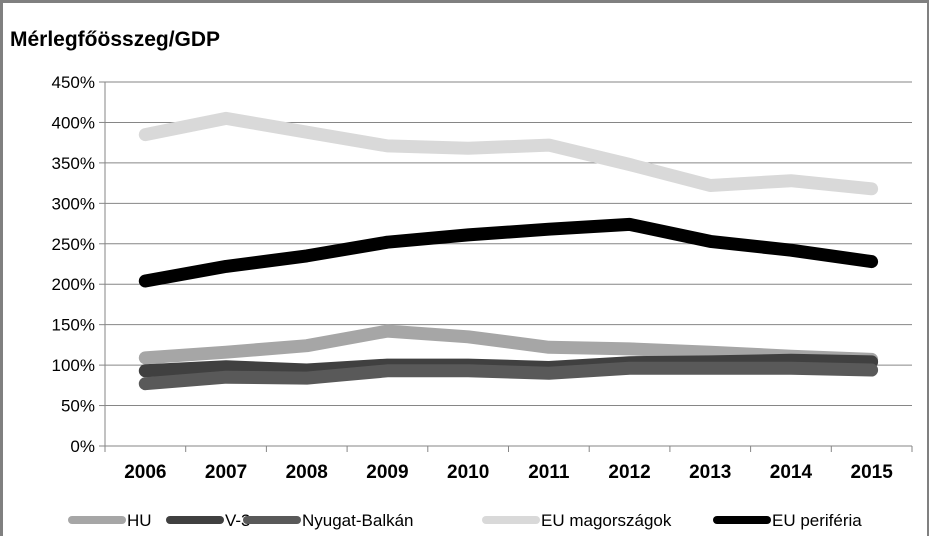 The width and height of the screenshot is (929, 536). Describe the element at coordinates (73, 82) in the screenshot. I see `y-tick-label: 450%` at that location.